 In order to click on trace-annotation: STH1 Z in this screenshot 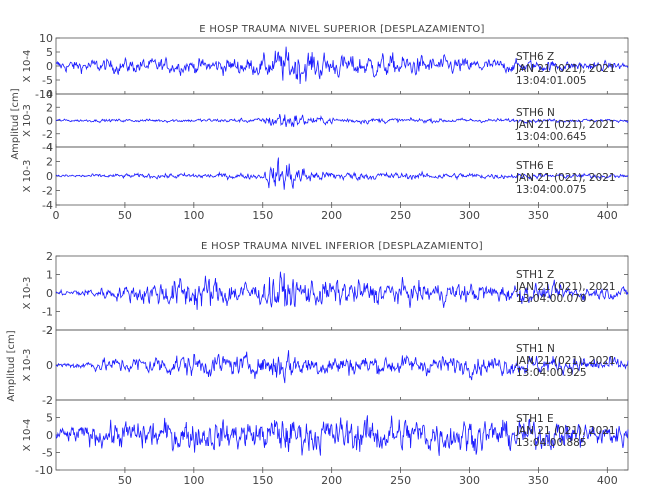, I will do `click(535, 275)`.